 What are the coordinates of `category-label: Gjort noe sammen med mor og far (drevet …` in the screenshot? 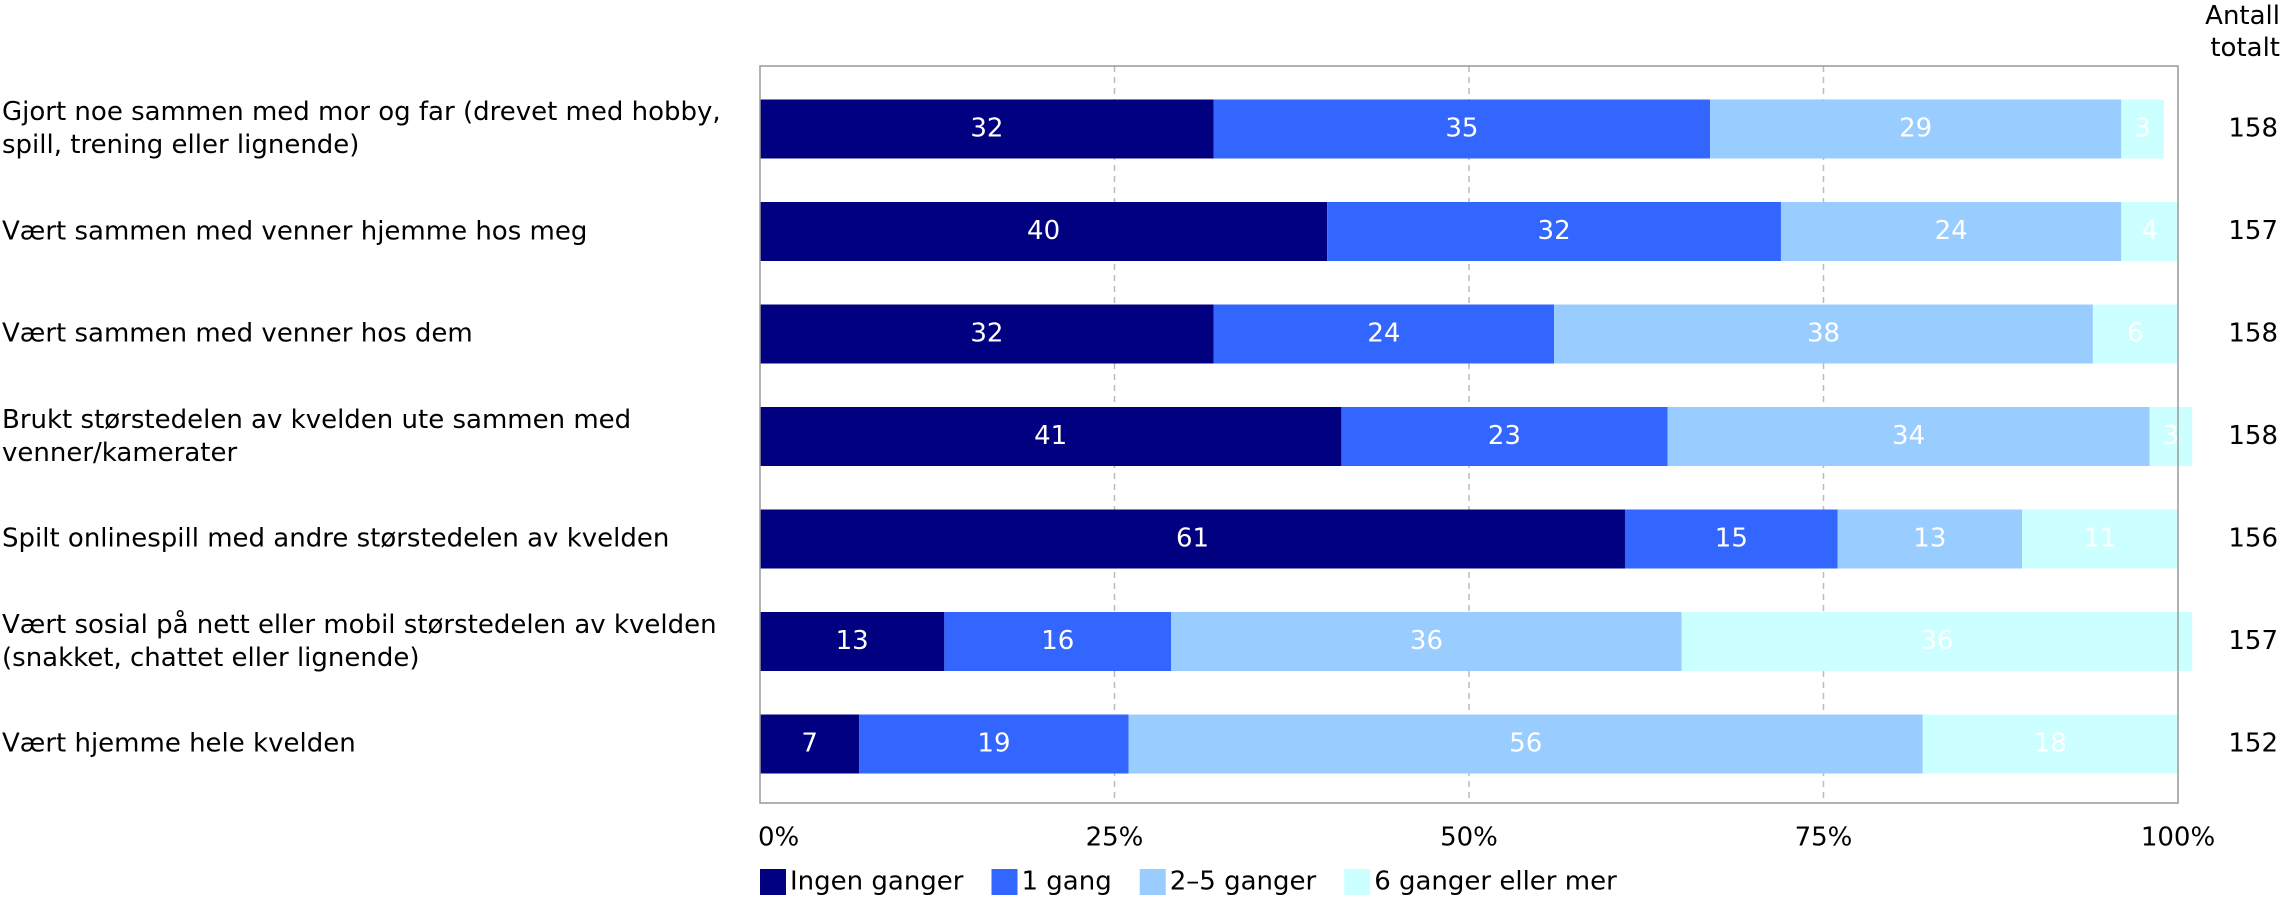 It's located at (361, 128).